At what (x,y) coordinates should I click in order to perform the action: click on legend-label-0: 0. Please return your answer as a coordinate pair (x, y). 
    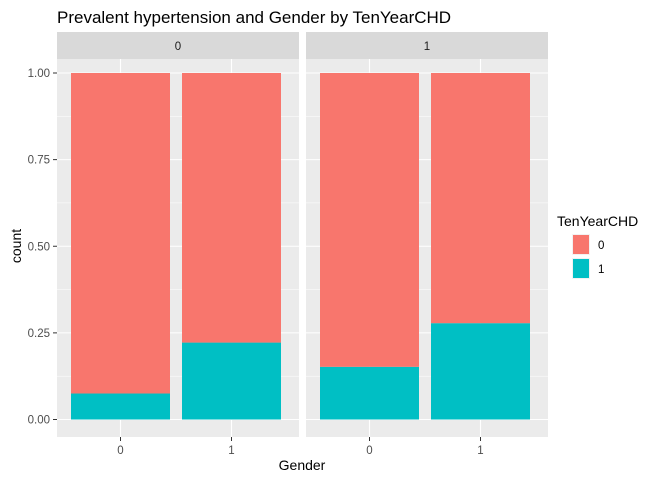
    Looking at the image, I should click on (601, 246).